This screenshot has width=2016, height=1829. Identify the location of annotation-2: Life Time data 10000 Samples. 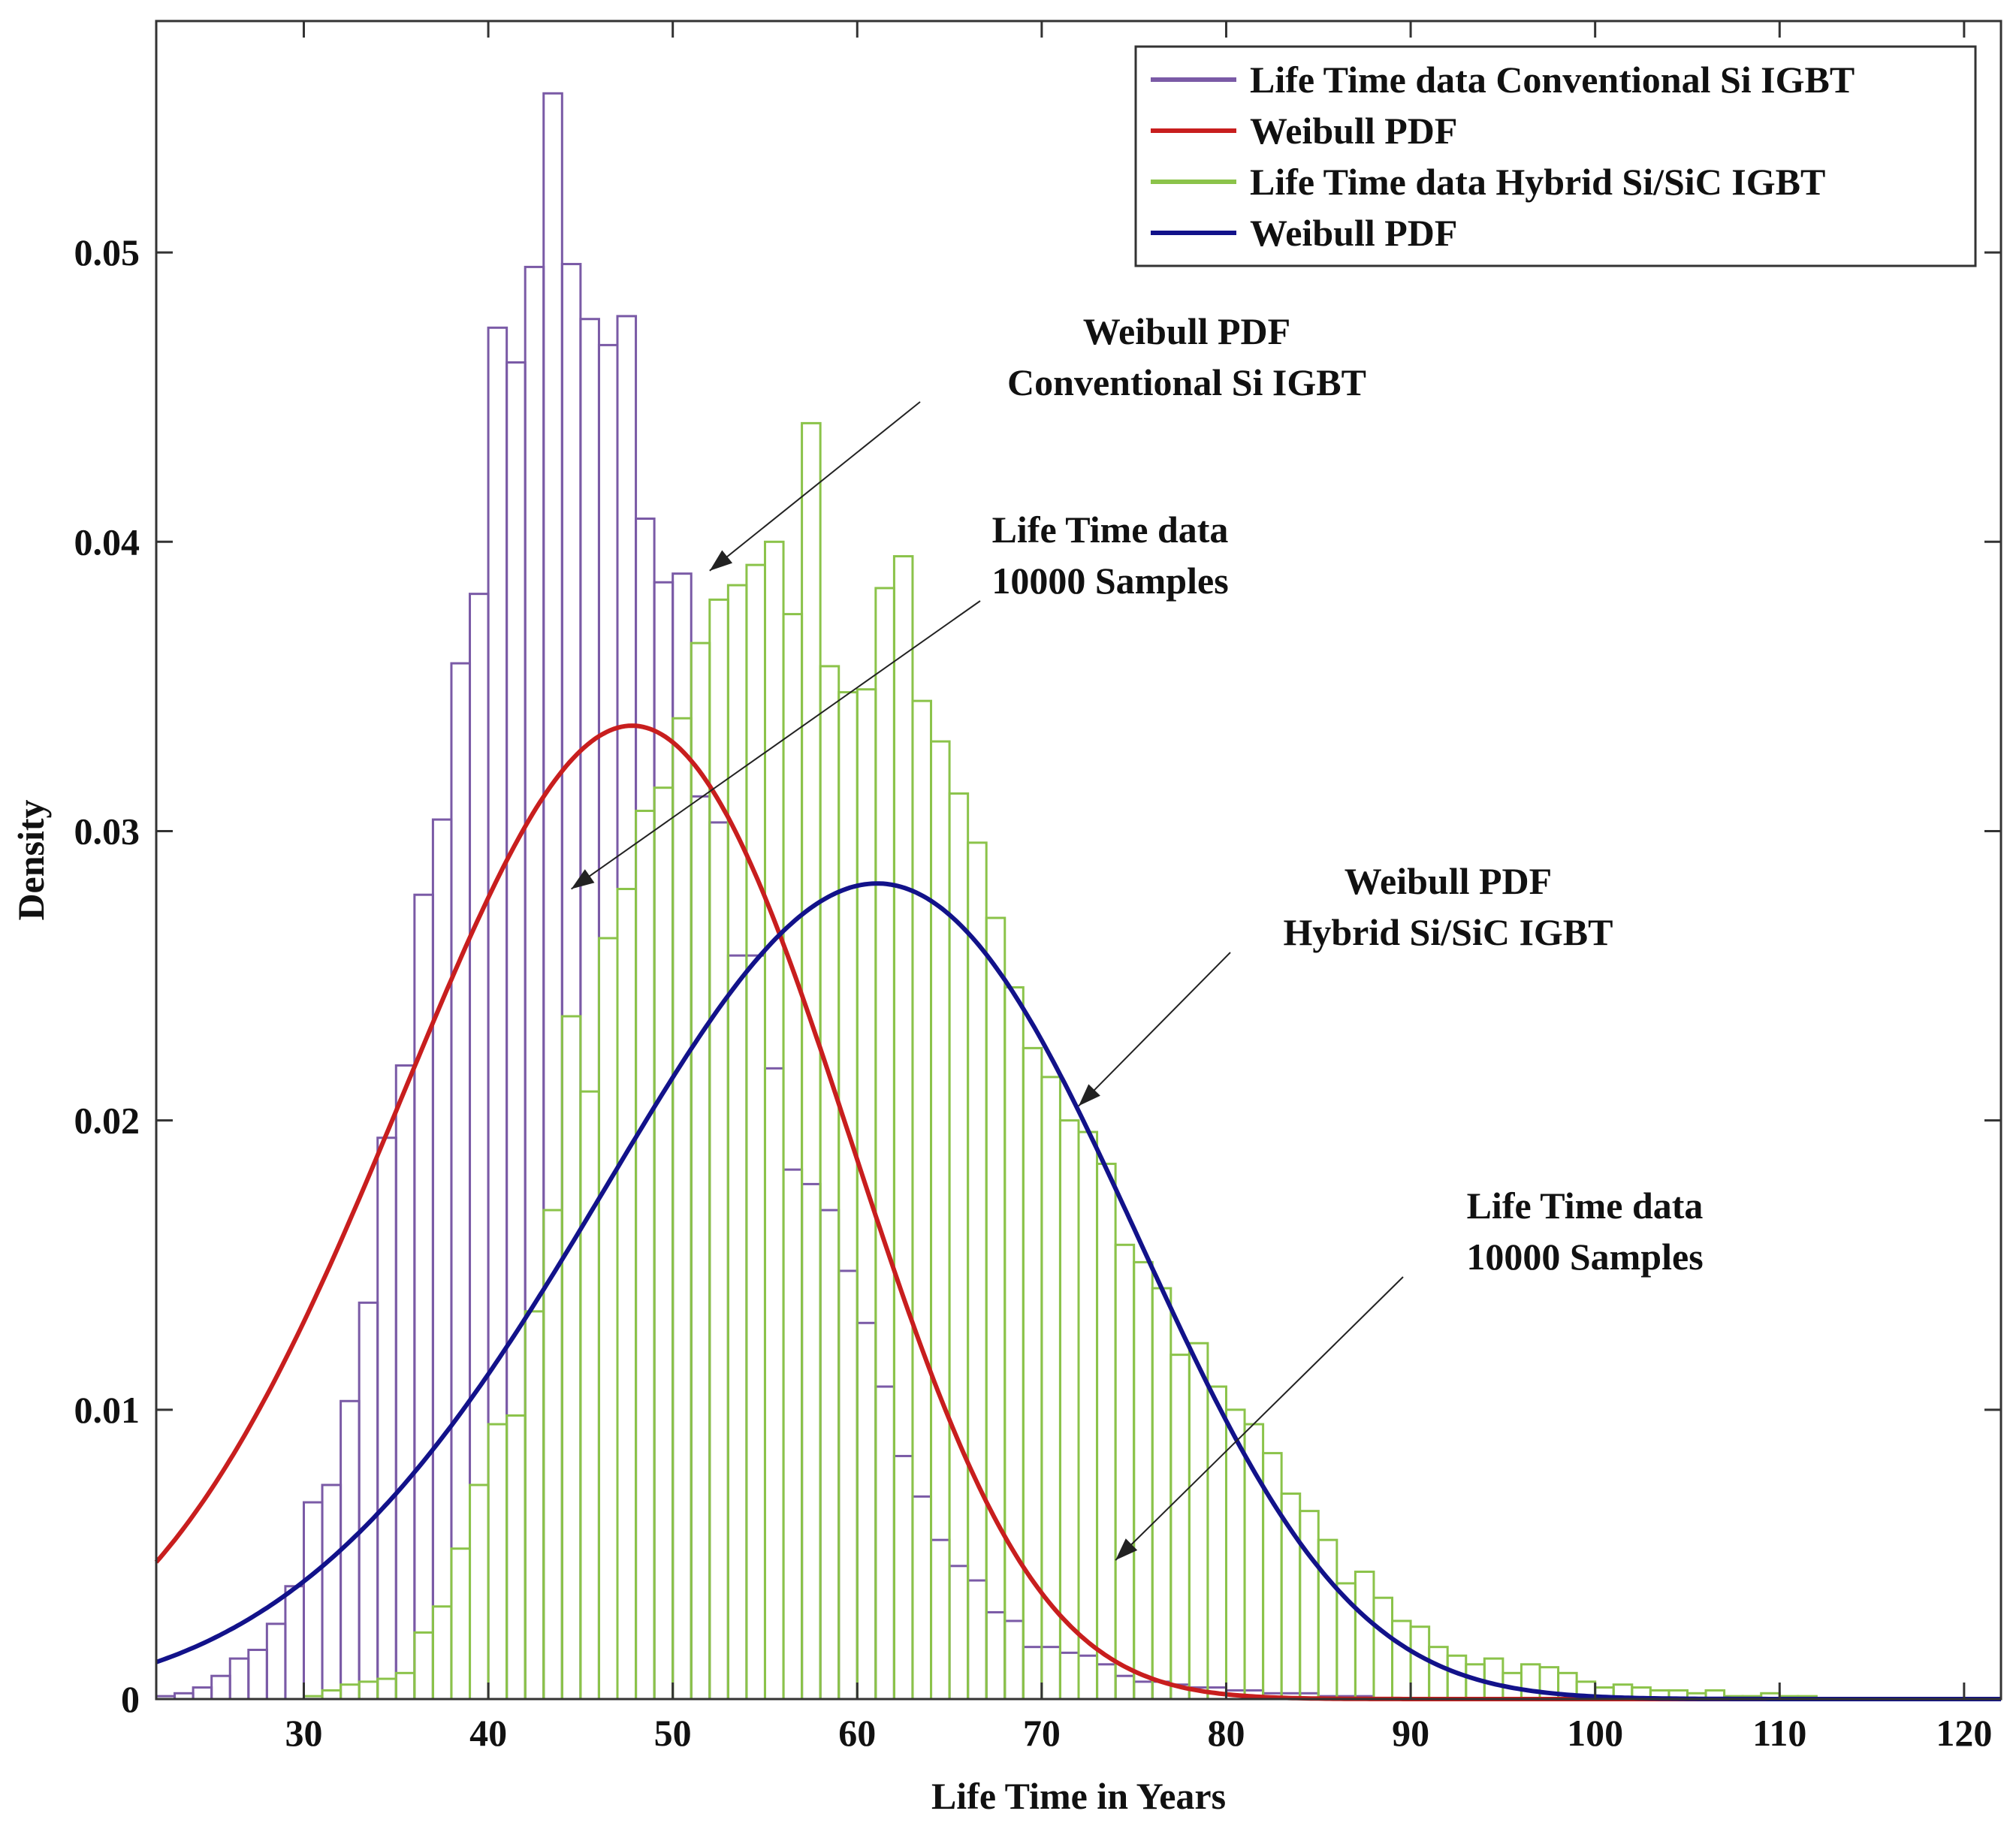
(900, 699).